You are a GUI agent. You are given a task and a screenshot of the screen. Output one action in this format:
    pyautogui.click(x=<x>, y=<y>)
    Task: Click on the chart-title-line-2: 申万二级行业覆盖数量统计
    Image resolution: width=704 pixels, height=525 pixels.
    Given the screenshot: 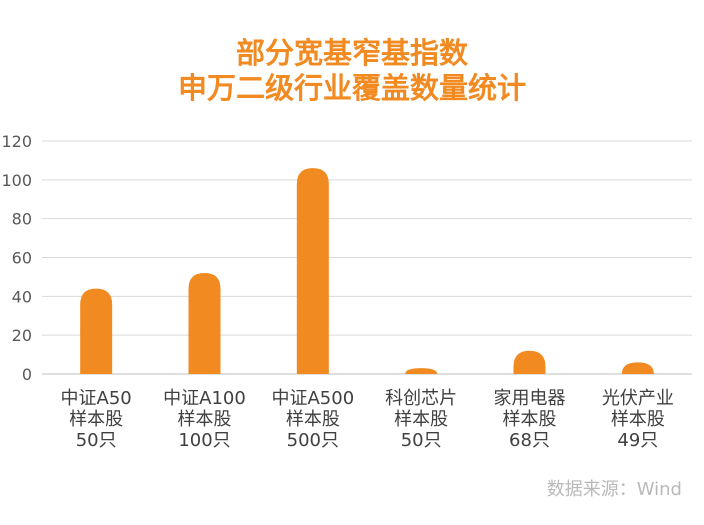 What is the action you would take?
    pyautogui.click(x=351, y=88)
    